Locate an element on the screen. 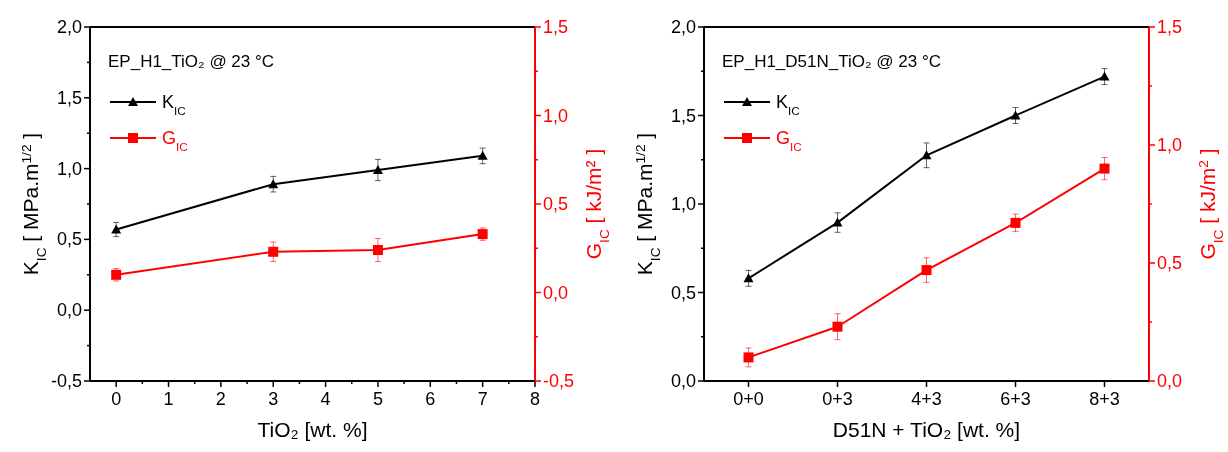 The width and height of the screenshot is (1228, 452). x-tick-label: 6 is located at coordinates (430, 399).